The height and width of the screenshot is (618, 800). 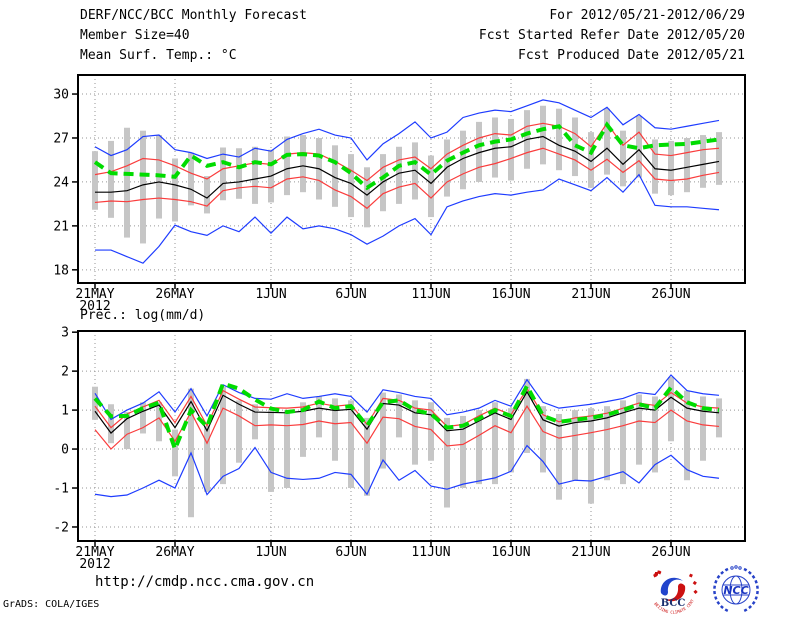 I want to click on ensemble-upper-line, so click(x=407, y=152).